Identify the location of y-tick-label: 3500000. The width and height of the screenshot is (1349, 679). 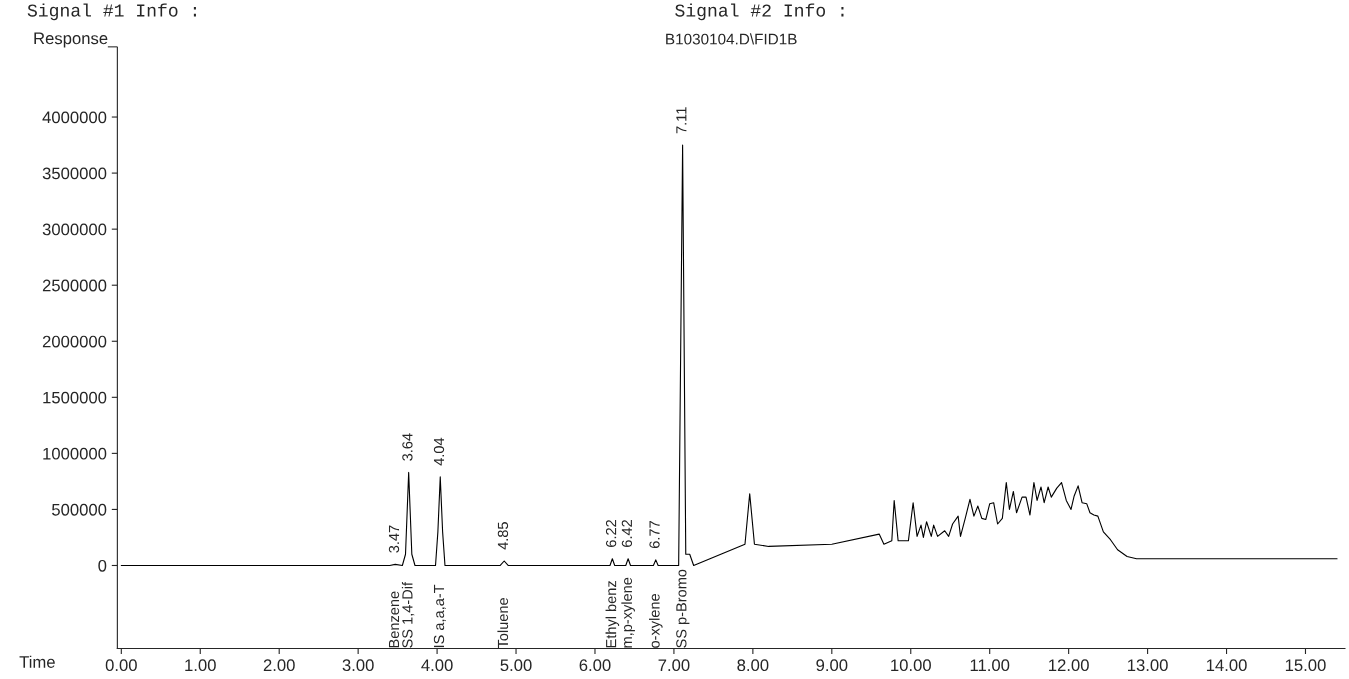
(74, 173).